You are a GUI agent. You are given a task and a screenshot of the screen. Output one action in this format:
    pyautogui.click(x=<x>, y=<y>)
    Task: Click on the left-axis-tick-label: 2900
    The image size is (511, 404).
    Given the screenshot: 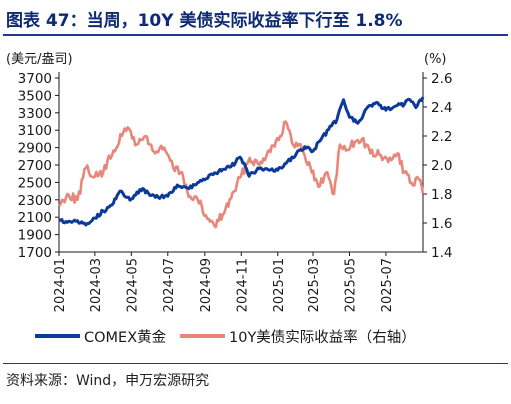 What is the action you would take?
    pyautogui.click(x=35, y=149)
    